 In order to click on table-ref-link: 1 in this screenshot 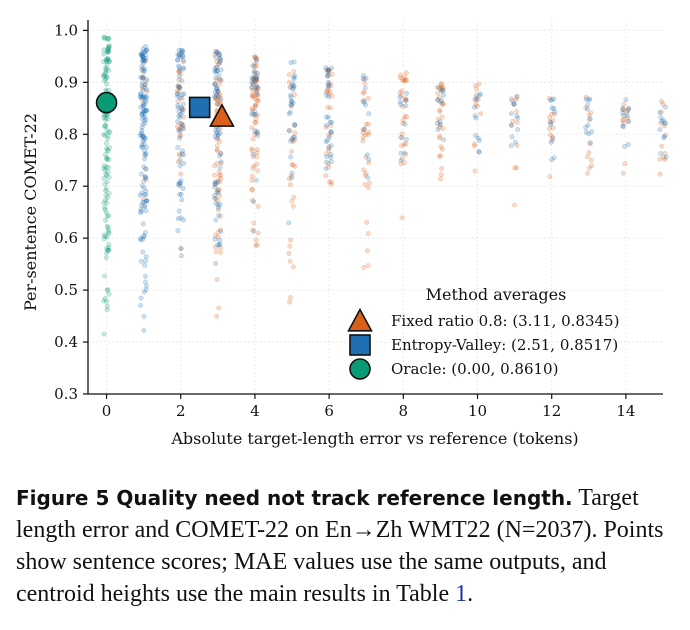, I will do `click(461, 594)`.